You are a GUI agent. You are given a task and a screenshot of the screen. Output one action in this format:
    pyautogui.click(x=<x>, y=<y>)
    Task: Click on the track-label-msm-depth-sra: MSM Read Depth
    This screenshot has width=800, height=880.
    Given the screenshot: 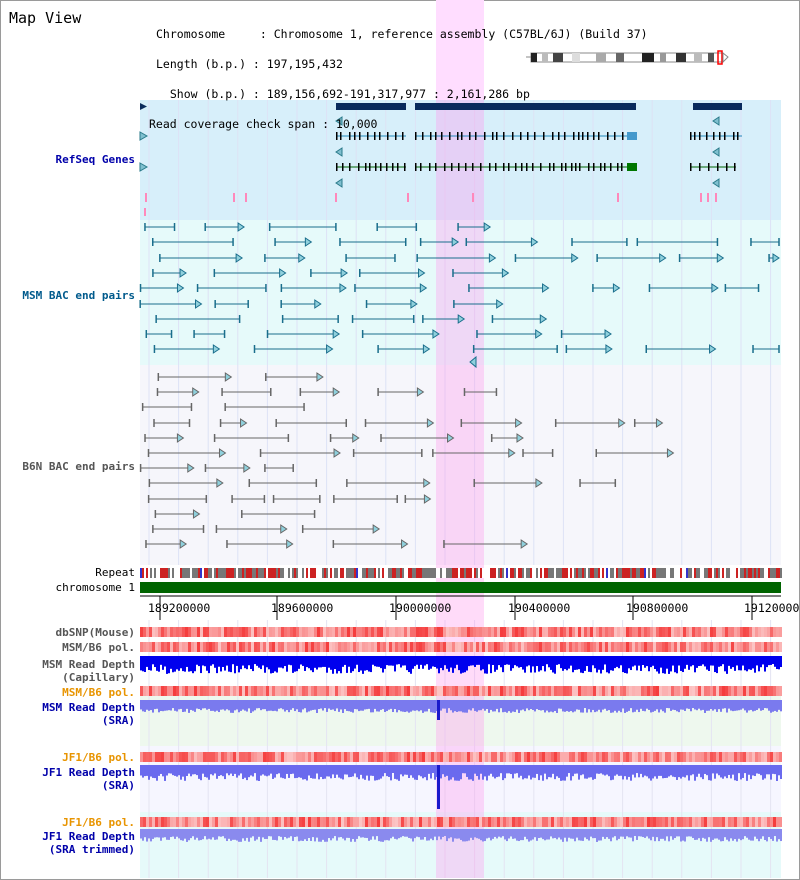 What is the action you would take?
    pyautogui.click(x=88, y=707)
    